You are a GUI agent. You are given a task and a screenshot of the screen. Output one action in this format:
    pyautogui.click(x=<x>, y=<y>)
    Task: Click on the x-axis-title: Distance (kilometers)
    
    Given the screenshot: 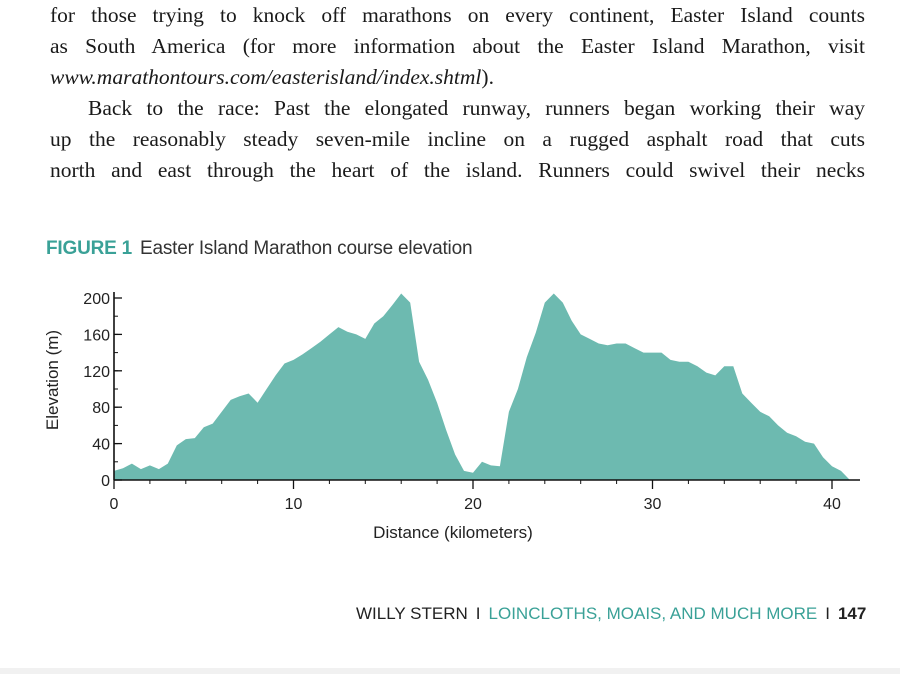 What is the action you would take?
    pyautogui.click(x=453, y=532)
    